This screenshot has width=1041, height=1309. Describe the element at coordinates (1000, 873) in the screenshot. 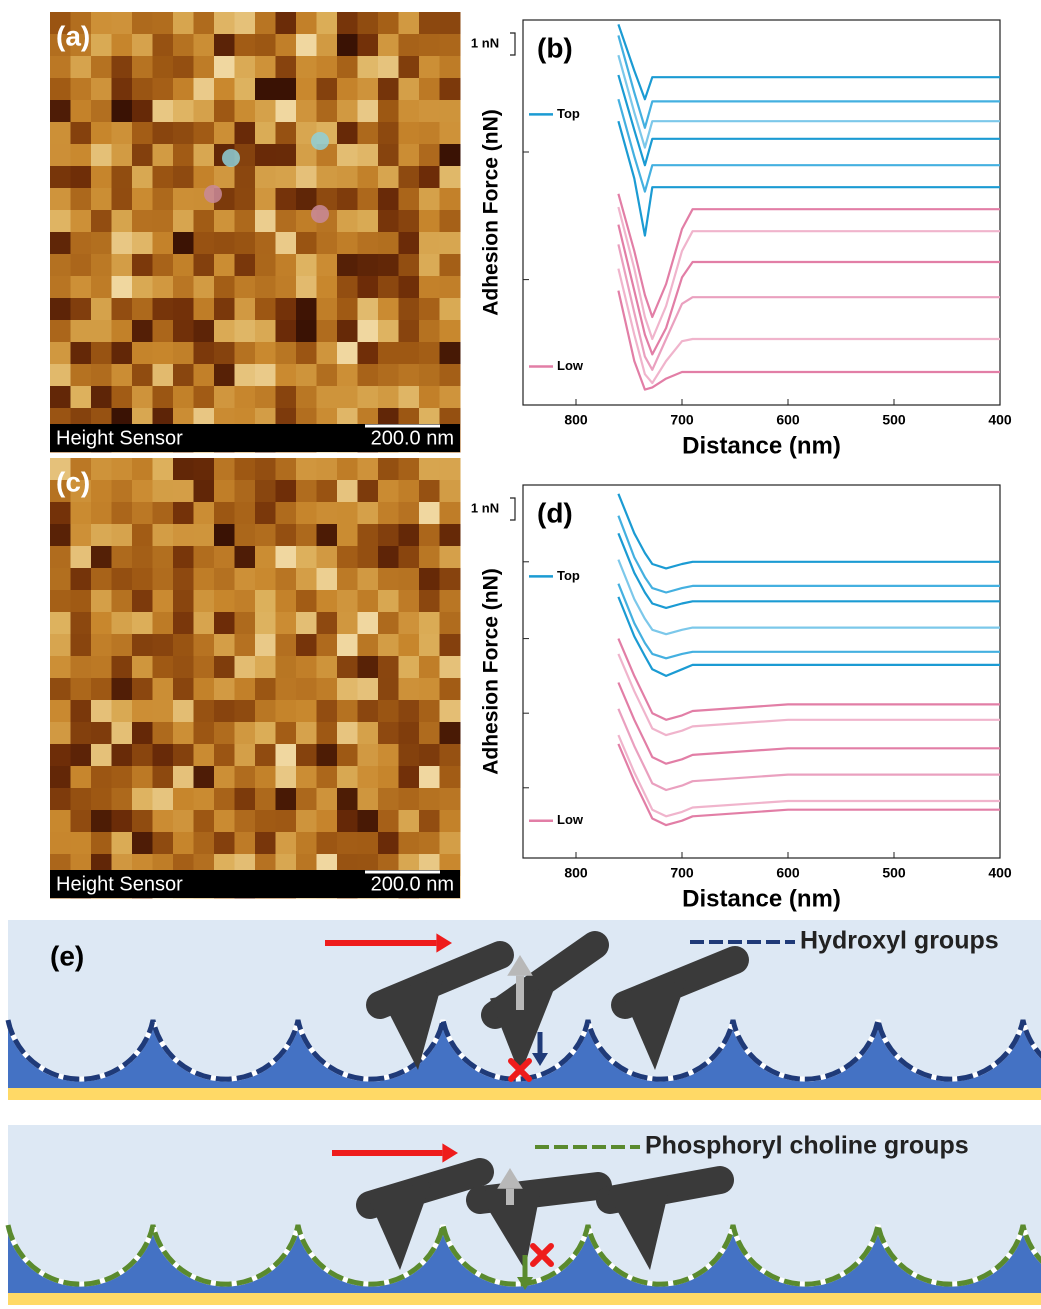

I see `x-tick-label: 400` at that location.